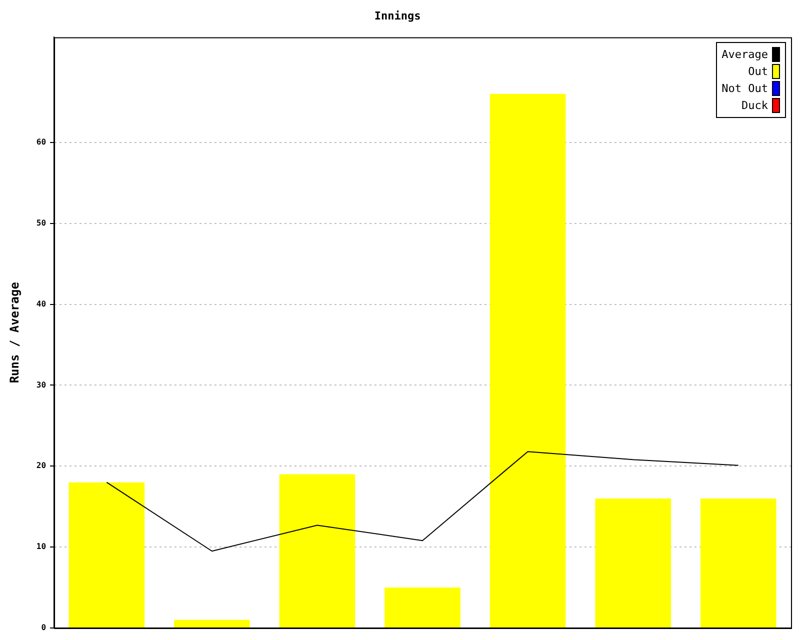 The width and height of the screenshot is (800, 640). What do you see at coordinates (758, 71) in the screenshot?
I see `legend-label: Out` at bounding box center [758, 71].